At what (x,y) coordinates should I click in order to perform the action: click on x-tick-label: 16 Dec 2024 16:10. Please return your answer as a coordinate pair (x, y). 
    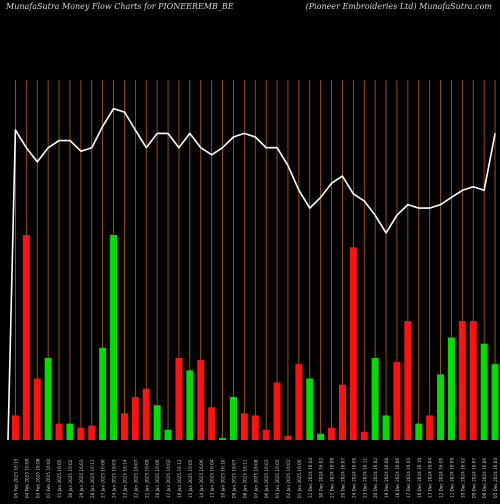
    Looking at the image, I should click on (419, 478).